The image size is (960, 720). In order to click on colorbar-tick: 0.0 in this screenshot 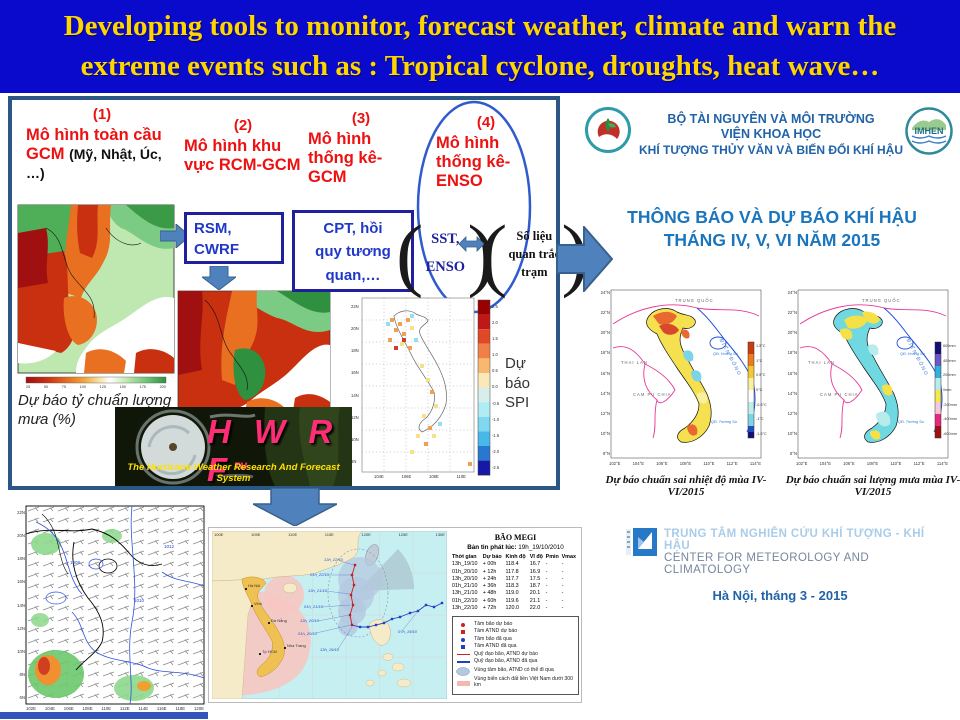, I will do `click(495, 387)`.